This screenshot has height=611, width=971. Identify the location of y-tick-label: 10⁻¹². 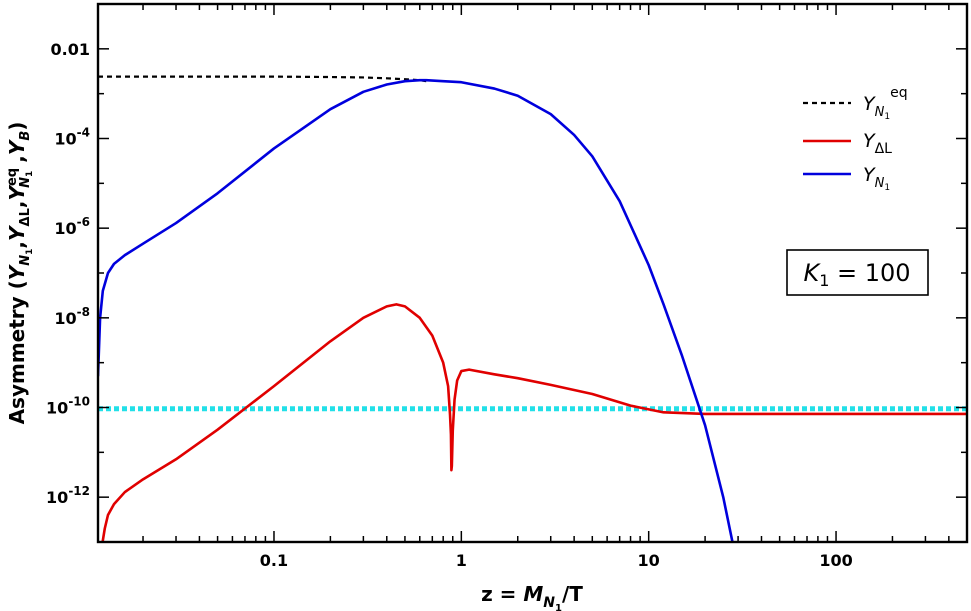
(68, 495).